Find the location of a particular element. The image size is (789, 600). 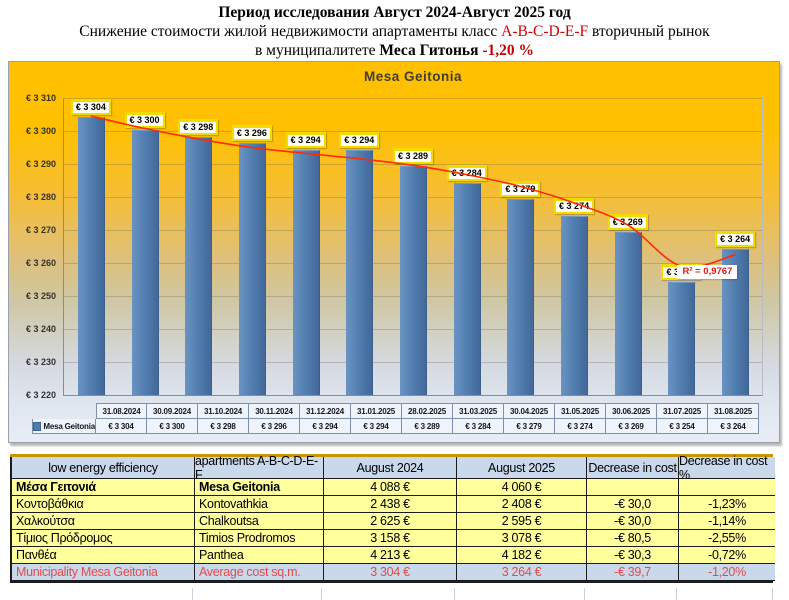

y-axis-tick-label: € 3 310 is located at coordinates (40, 98).